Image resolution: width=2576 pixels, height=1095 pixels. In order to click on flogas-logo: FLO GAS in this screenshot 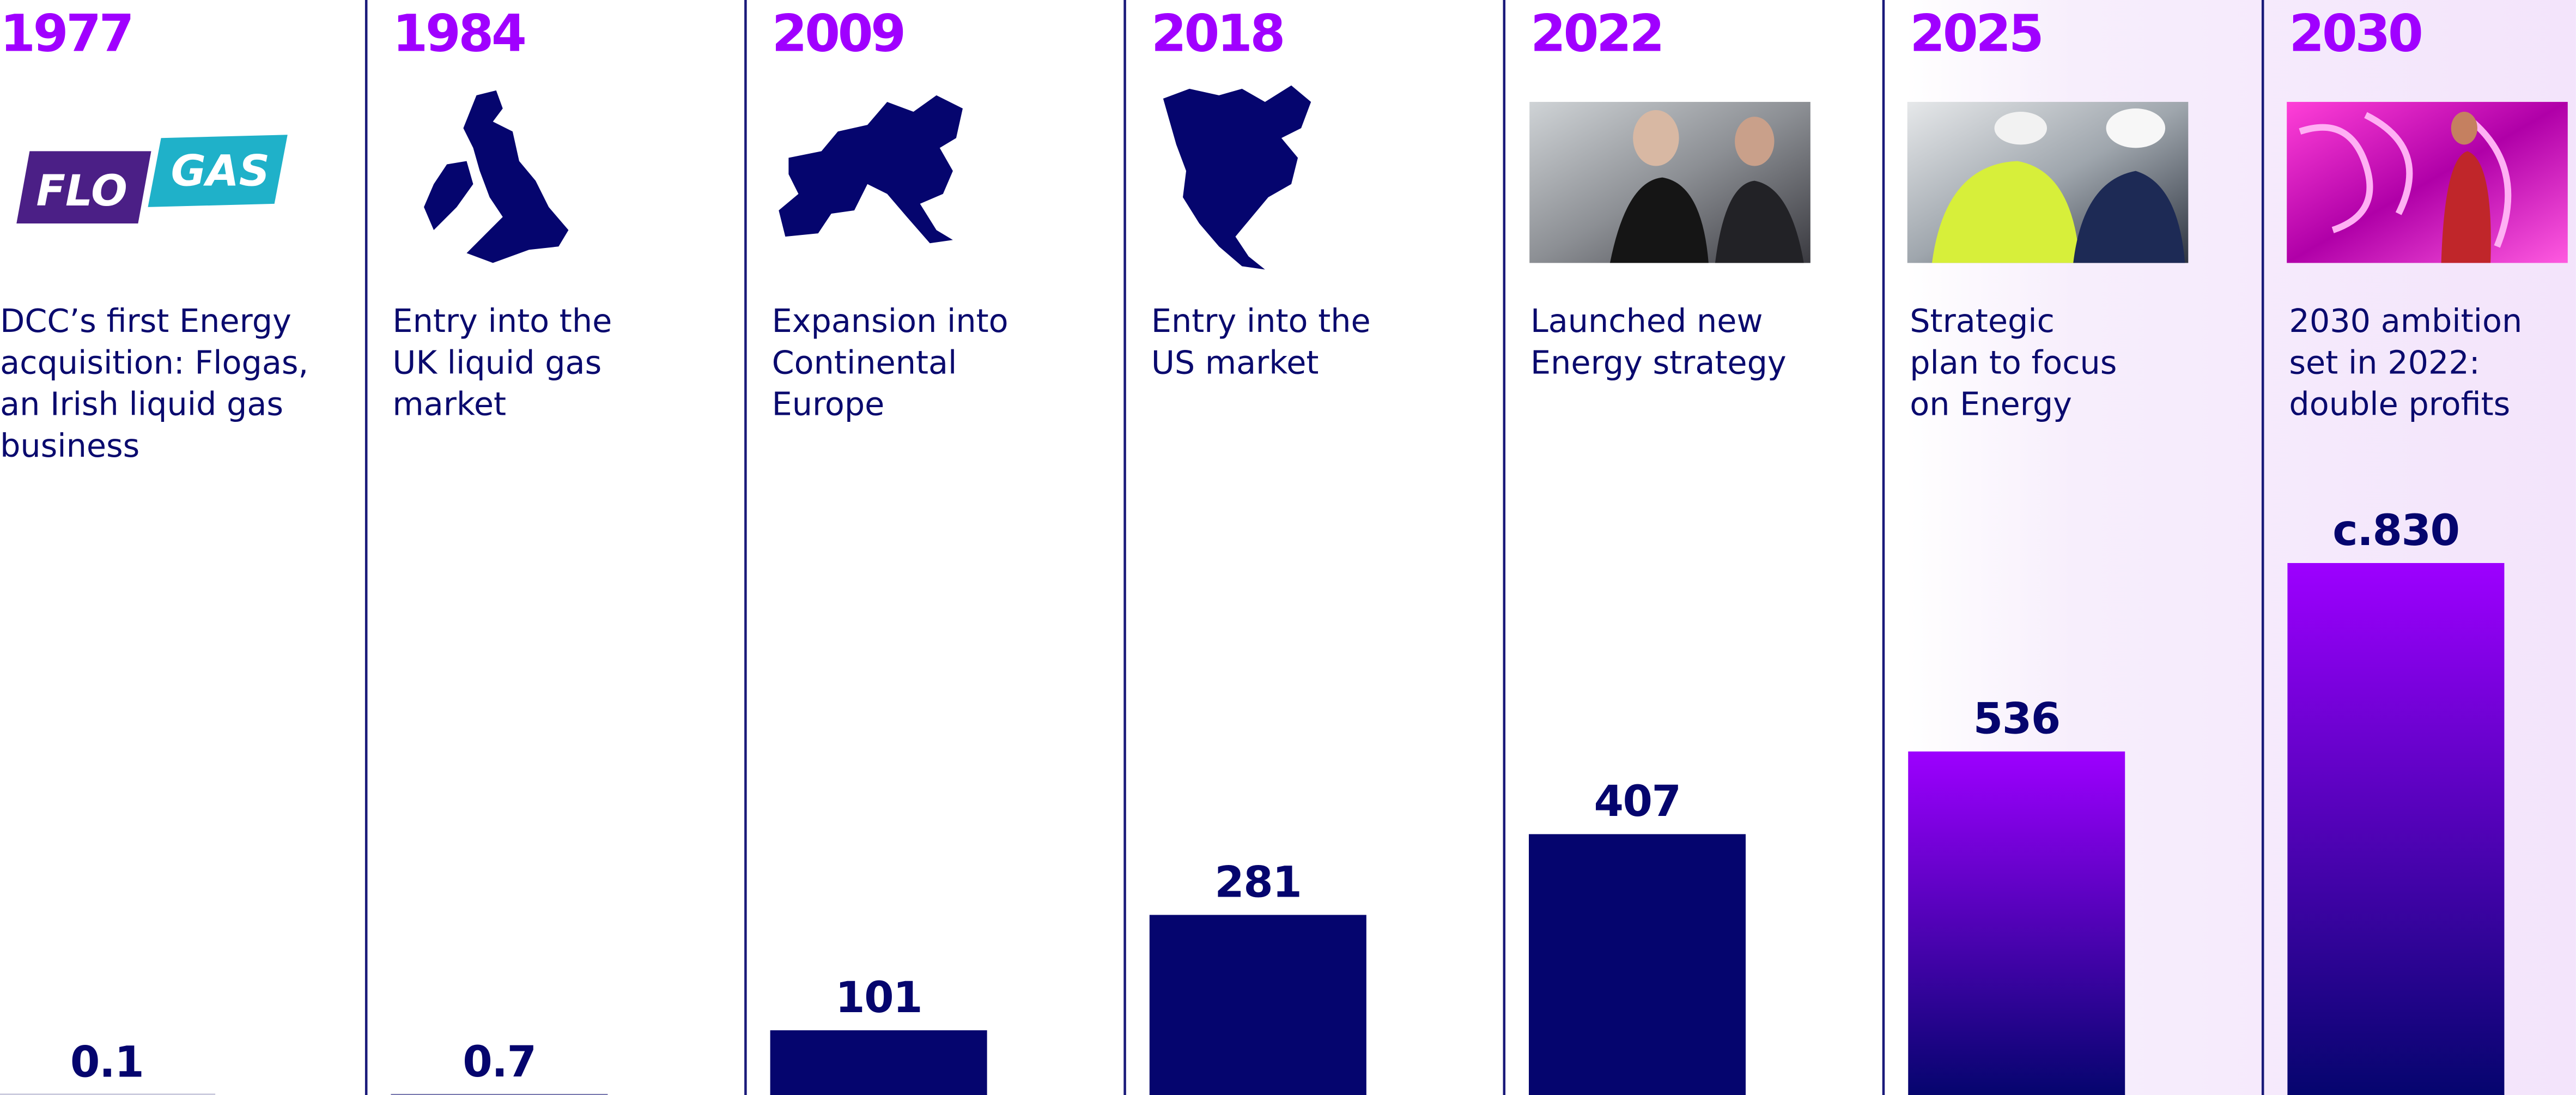, I will do `click(152, 179)`.